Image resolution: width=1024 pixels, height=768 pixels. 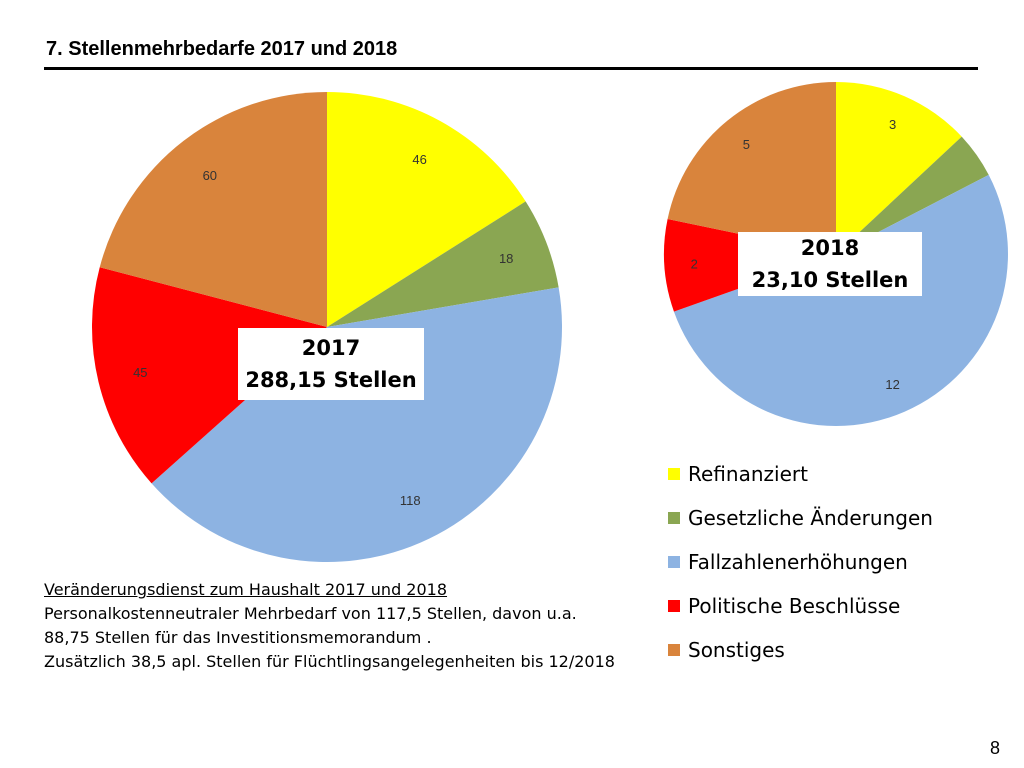 I want to click on pie-2018-data-label: 3, so click(x=892, y=124).